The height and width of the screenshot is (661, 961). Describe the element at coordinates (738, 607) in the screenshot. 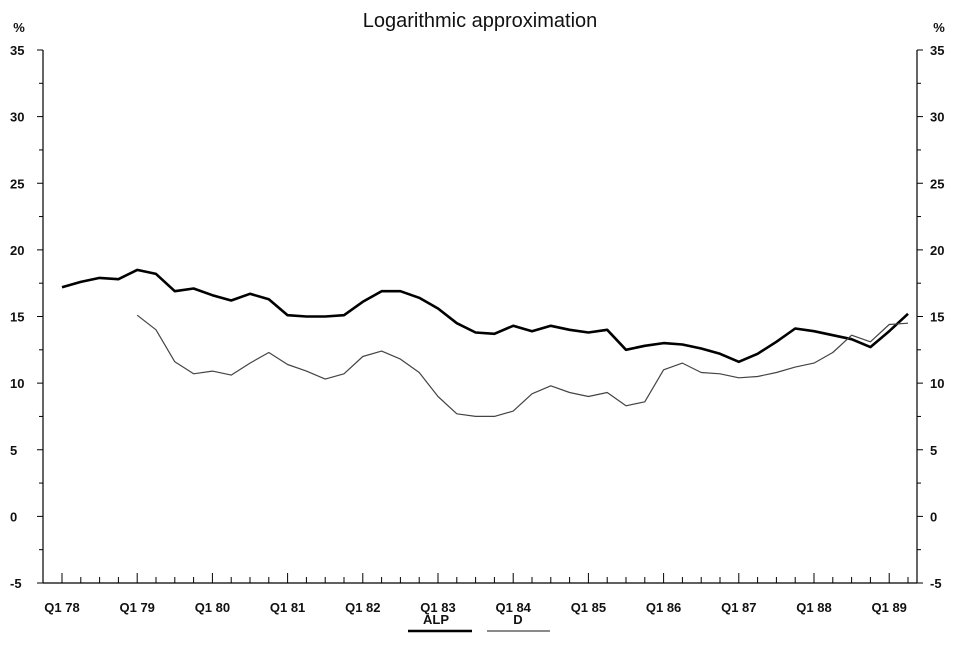

I see `x-tick-label: Q1 87` at that location.